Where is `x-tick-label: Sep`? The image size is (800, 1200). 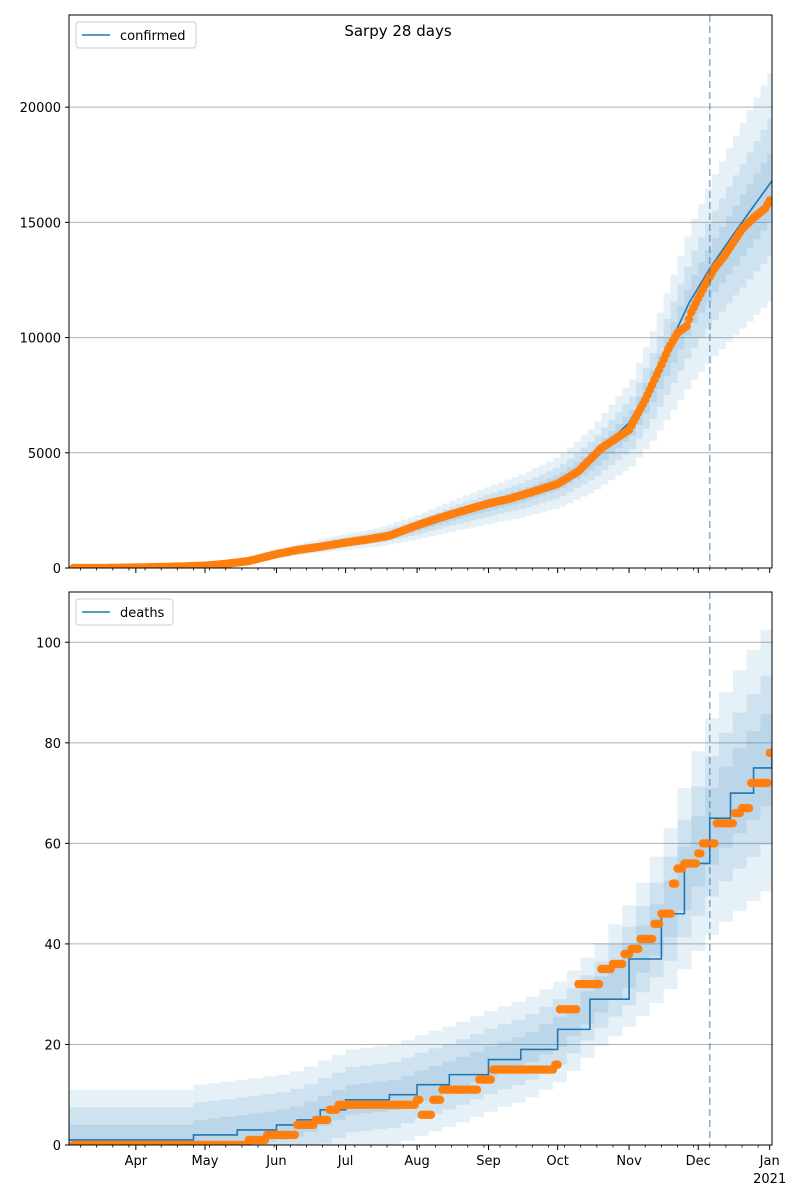 x-tick-label: Sep is located at coordinates (488, 1161).